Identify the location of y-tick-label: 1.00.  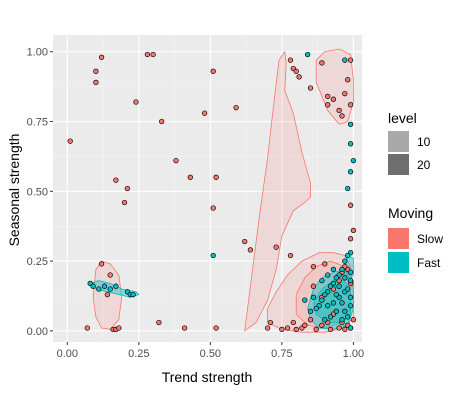
(37, 53).